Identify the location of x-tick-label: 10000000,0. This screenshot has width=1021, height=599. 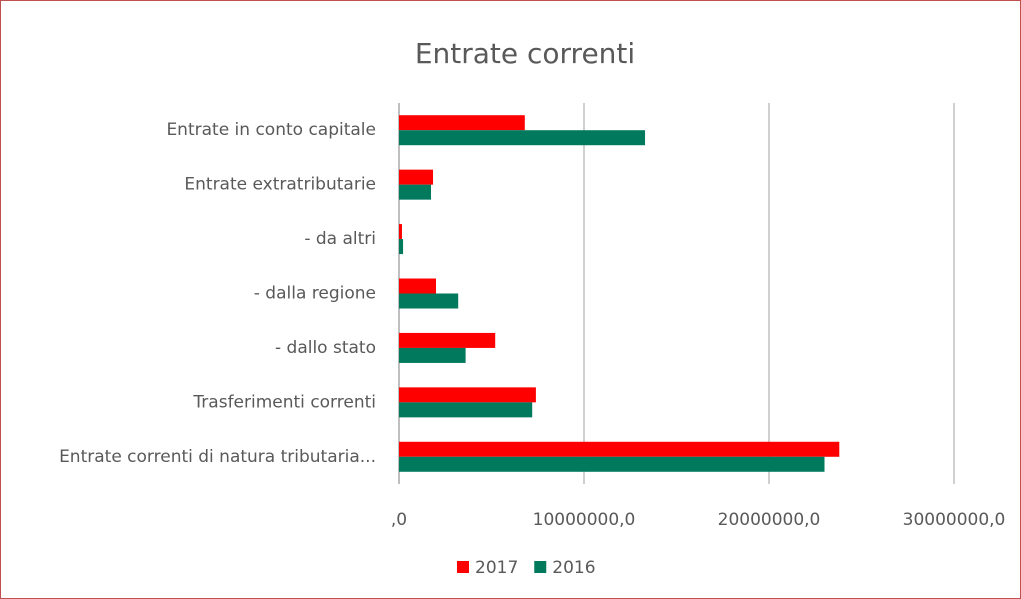
(584, 520).